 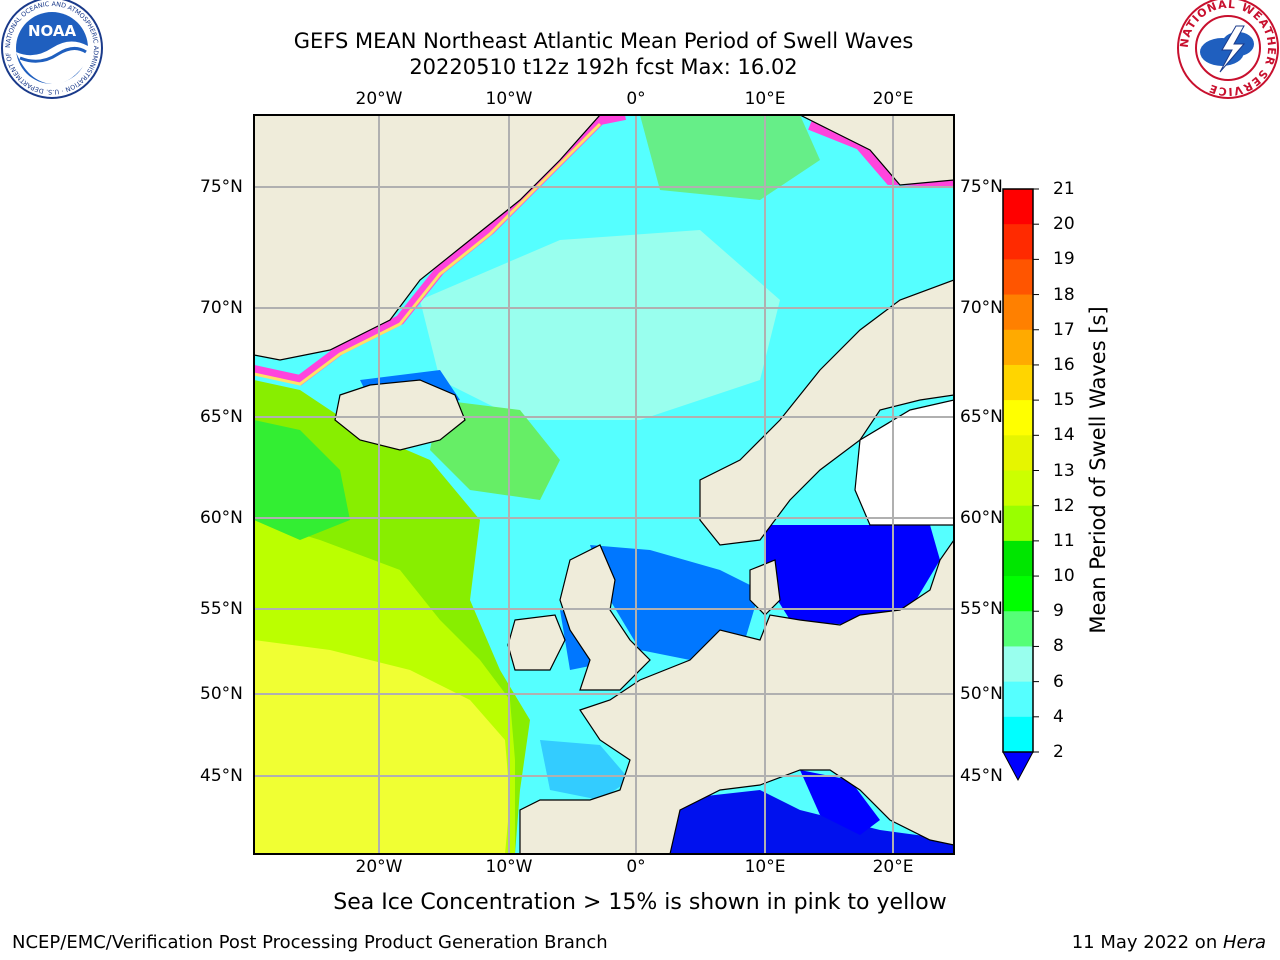 What do you see at coordinates (1018, 766) in the screenshot?
I see `colorbar-underflow-arrow` at bounding box center [1018, 766].